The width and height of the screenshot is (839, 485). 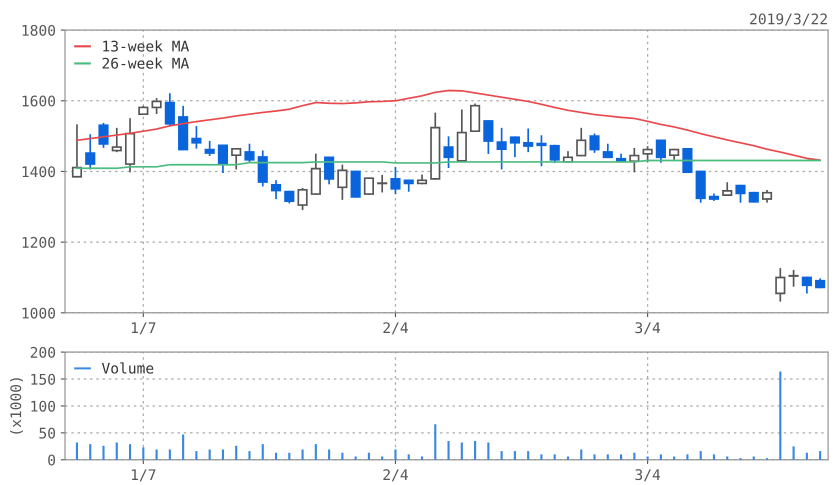 I want to click on y-tick-label: 1800, so click(x=39, y=30).